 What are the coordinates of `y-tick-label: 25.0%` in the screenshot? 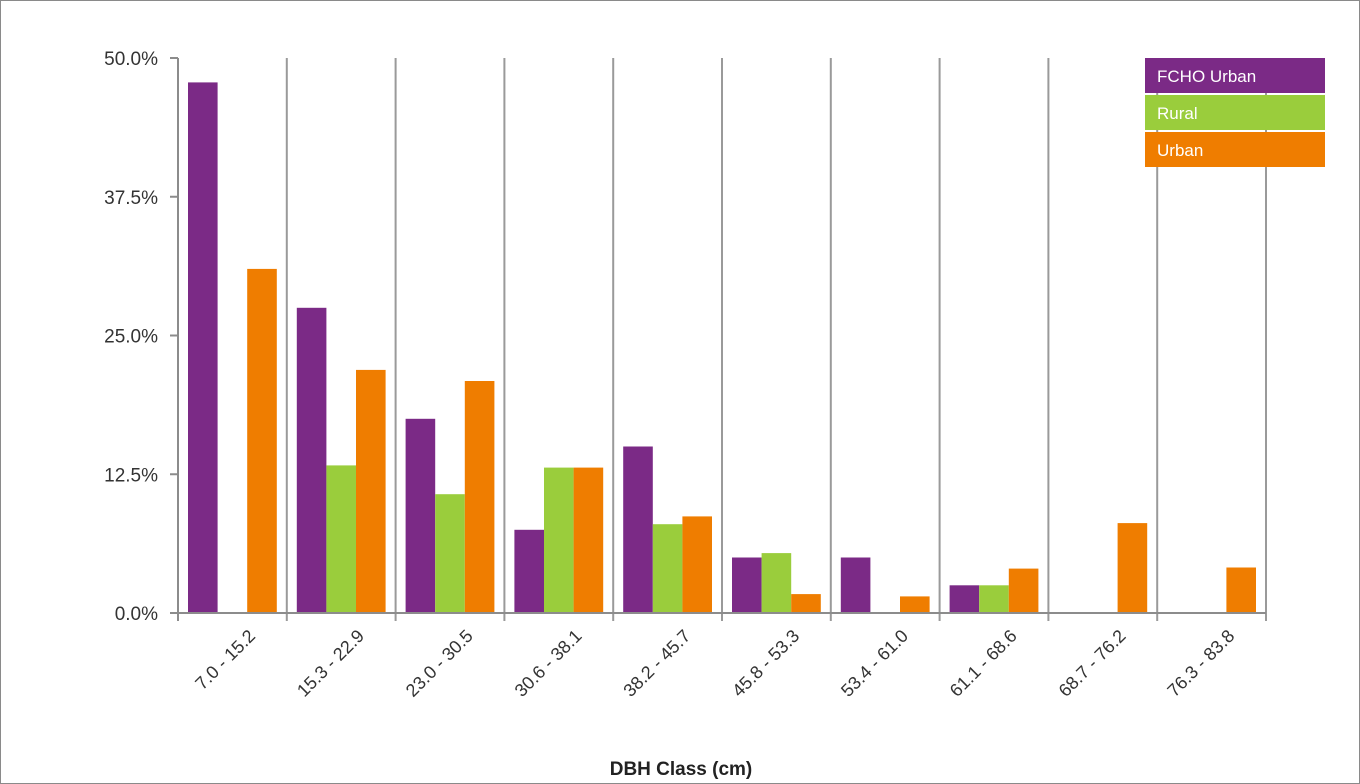 It's located at (131, 337).